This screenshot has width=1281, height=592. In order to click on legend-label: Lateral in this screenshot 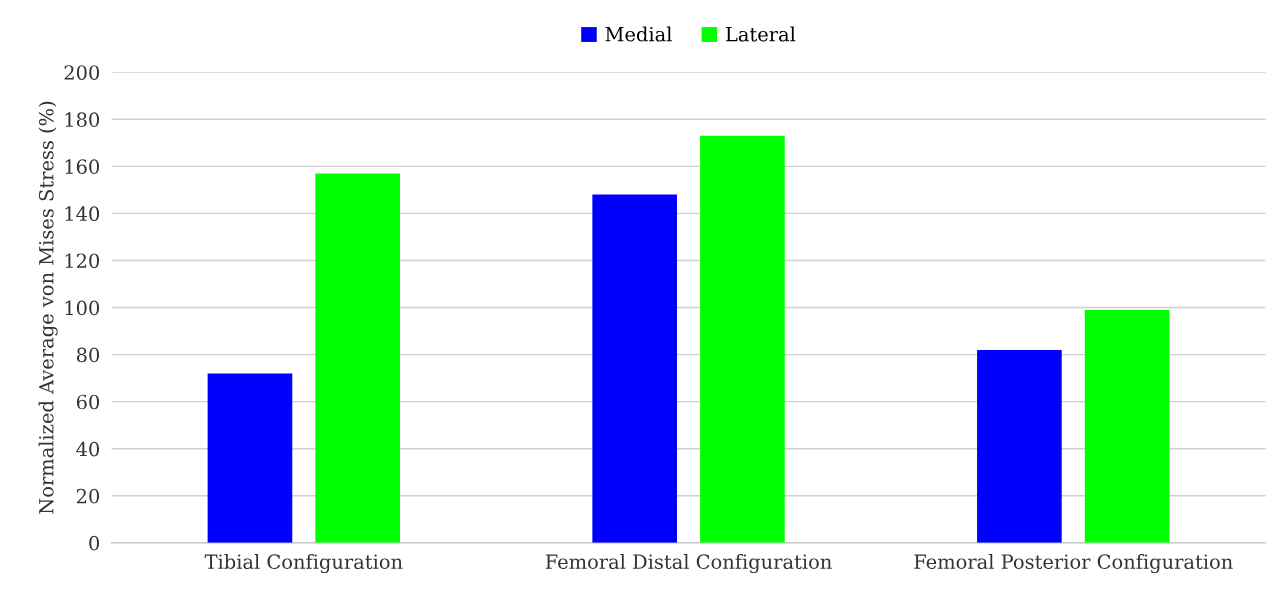, I will do `click(761, 34)`.